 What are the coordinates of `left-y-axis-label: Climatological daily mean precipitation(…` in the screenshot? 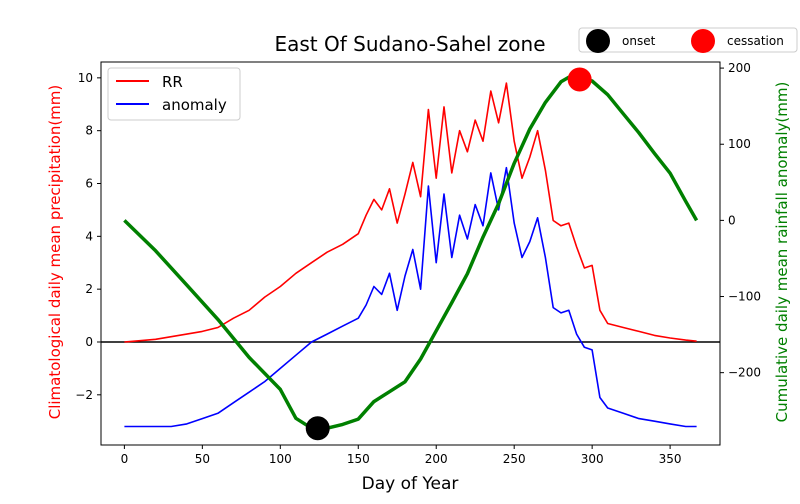 It's located at (55, 252).